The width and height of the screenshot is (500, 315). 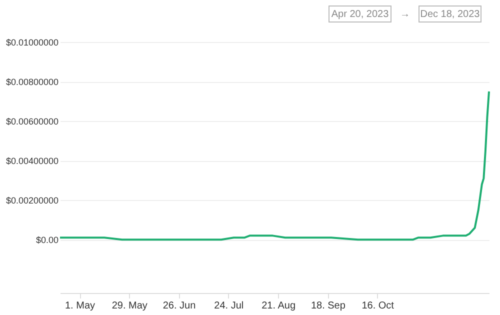 What do you see at coordinates (32, 121) in the screenshot?
I see `y-tick-label: $0.00600000` at bounding box center [32, 121].